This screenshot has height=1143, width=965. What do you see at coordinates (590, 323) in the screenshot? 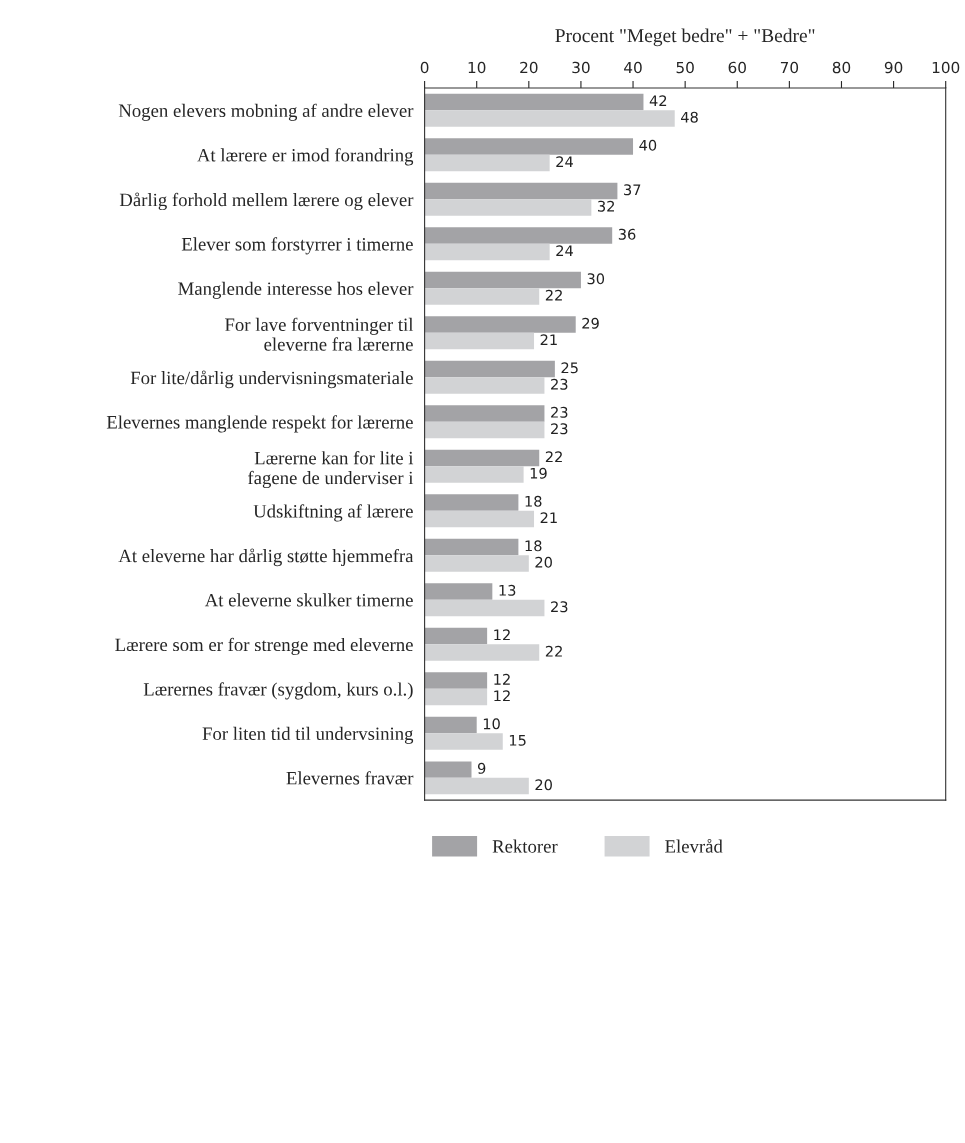
I see `data-label: 29` at bounding box center [590, 323].